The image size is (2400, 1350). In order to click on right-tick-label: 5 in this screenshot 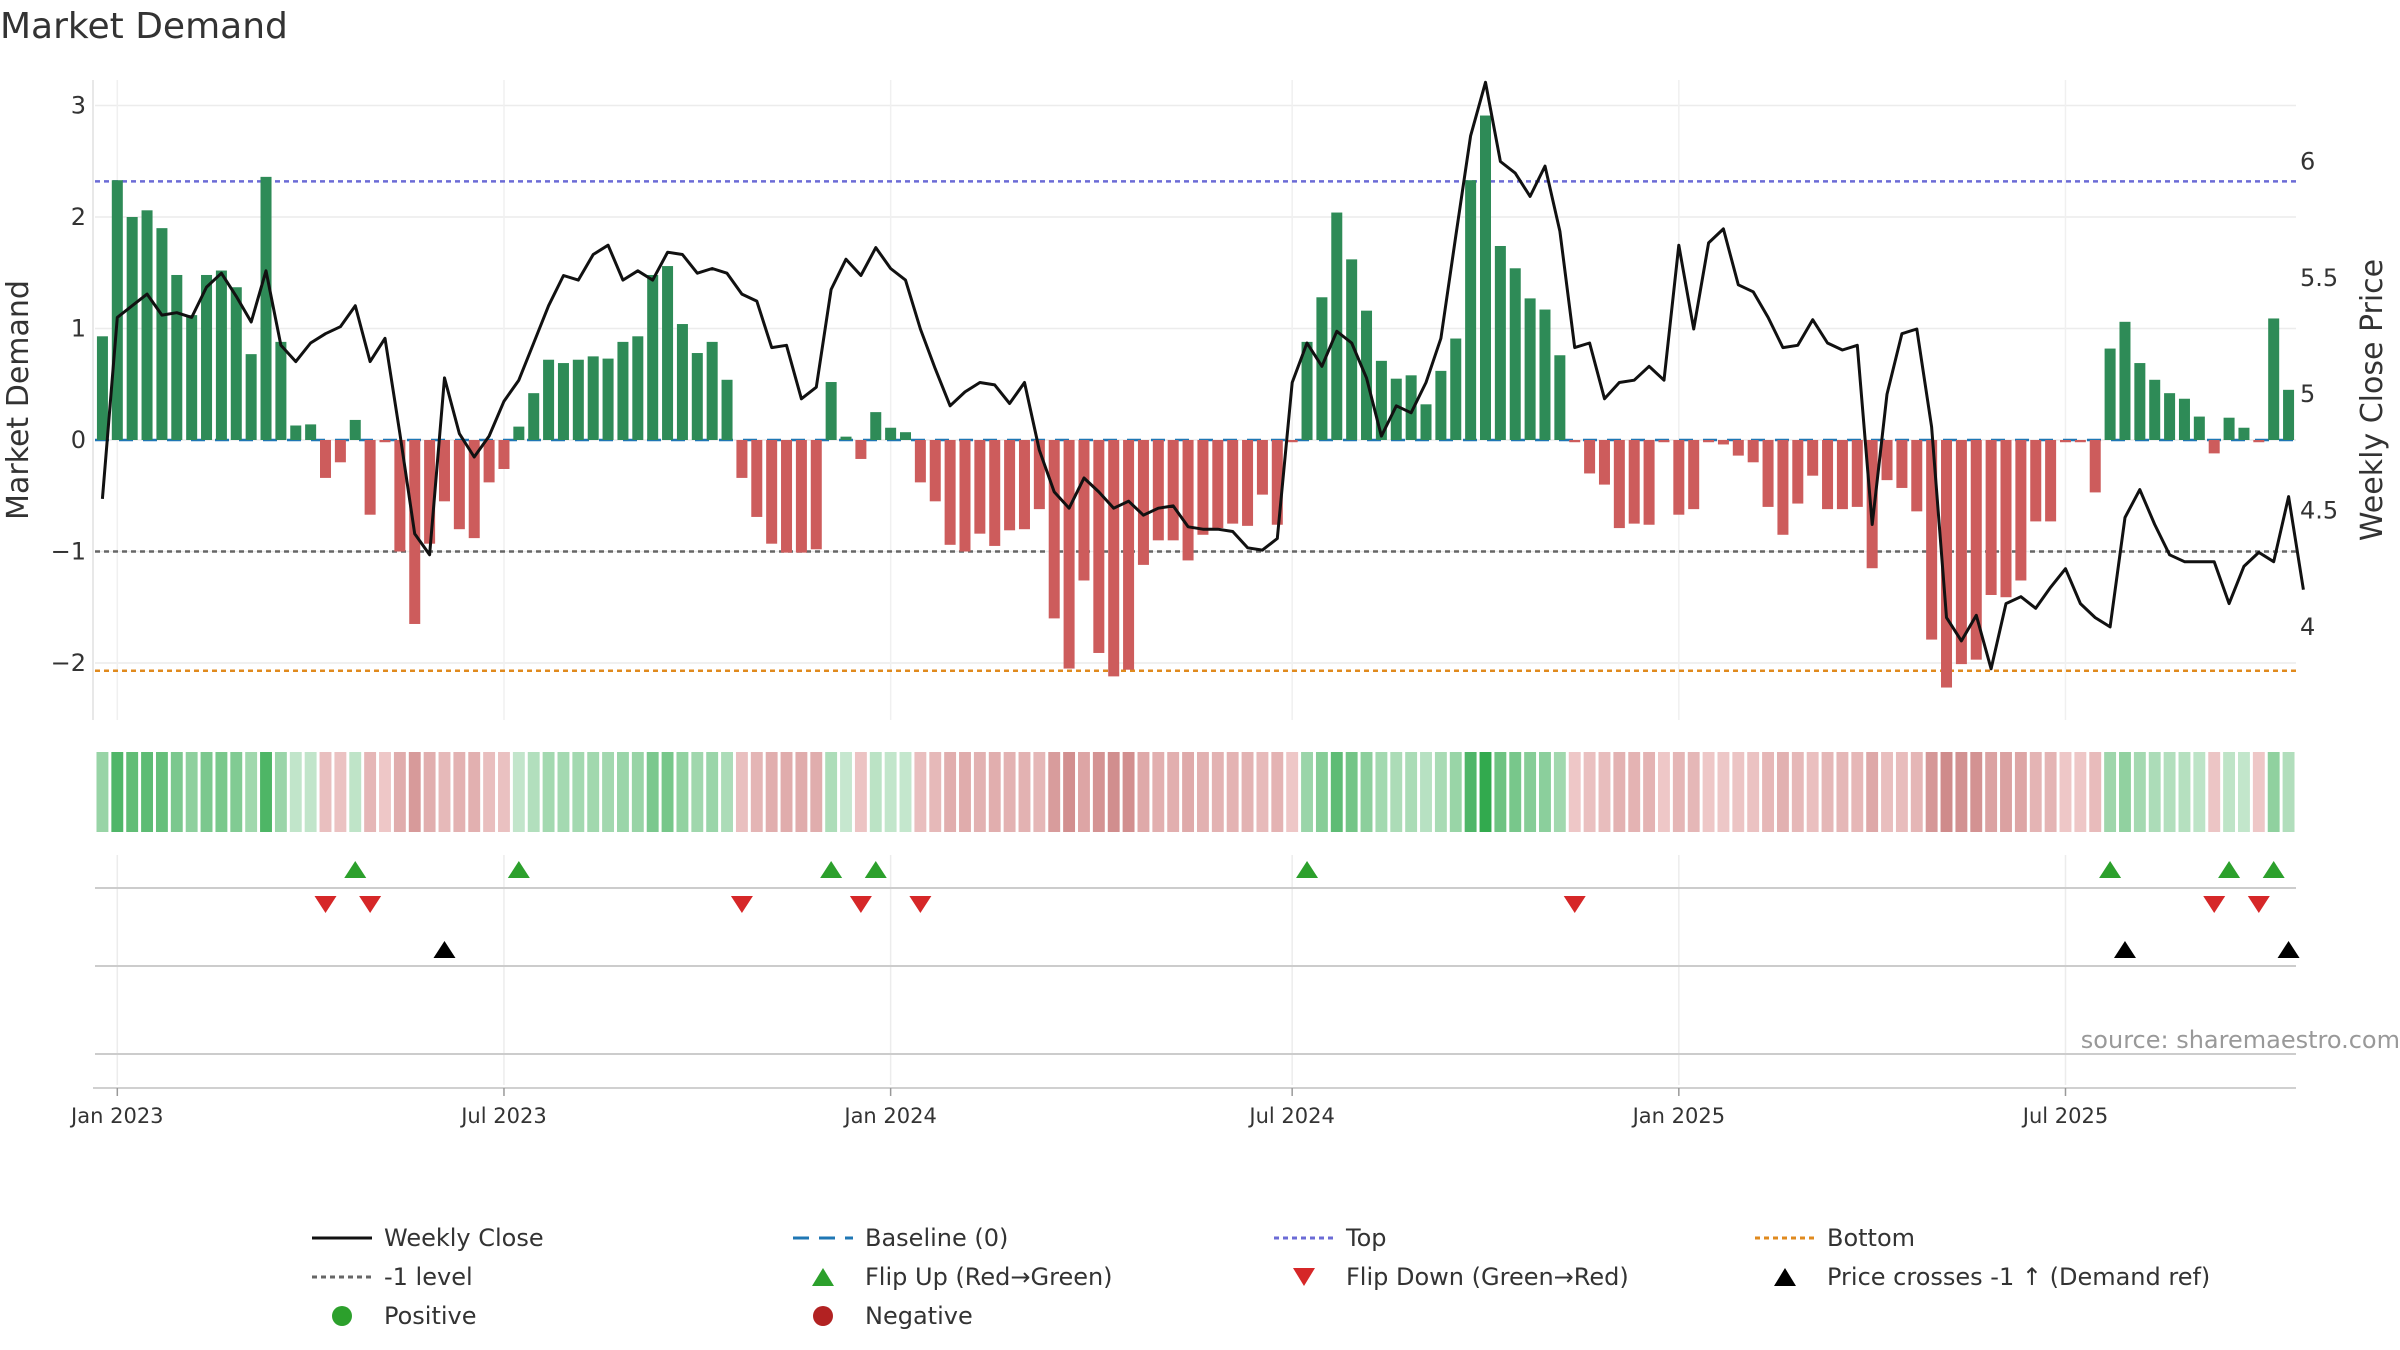, I will do `click(2307, 394)`.